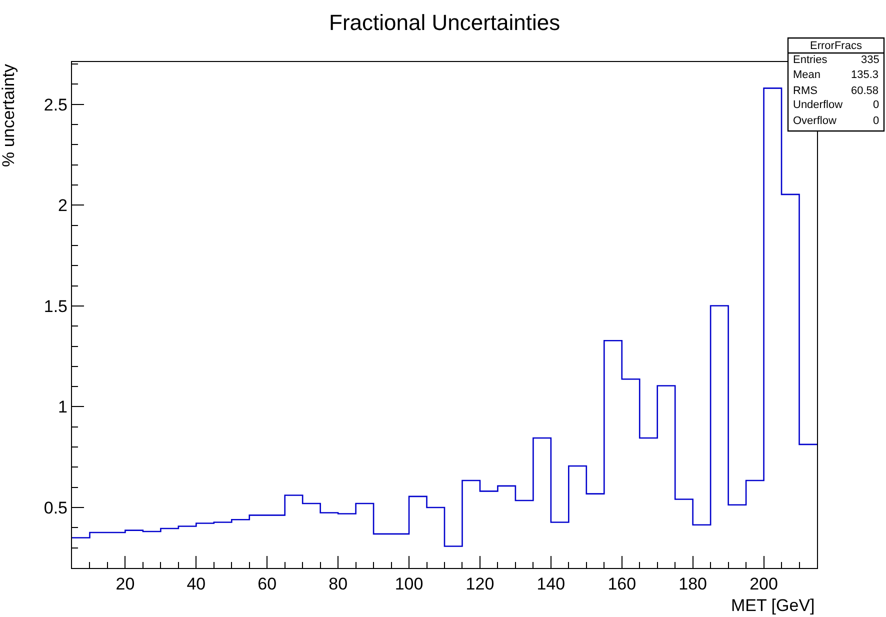  Describe the element at coordinates (444, 22) in the screenshot. I see `chart-title: Fractional Uncertainties` at that location.